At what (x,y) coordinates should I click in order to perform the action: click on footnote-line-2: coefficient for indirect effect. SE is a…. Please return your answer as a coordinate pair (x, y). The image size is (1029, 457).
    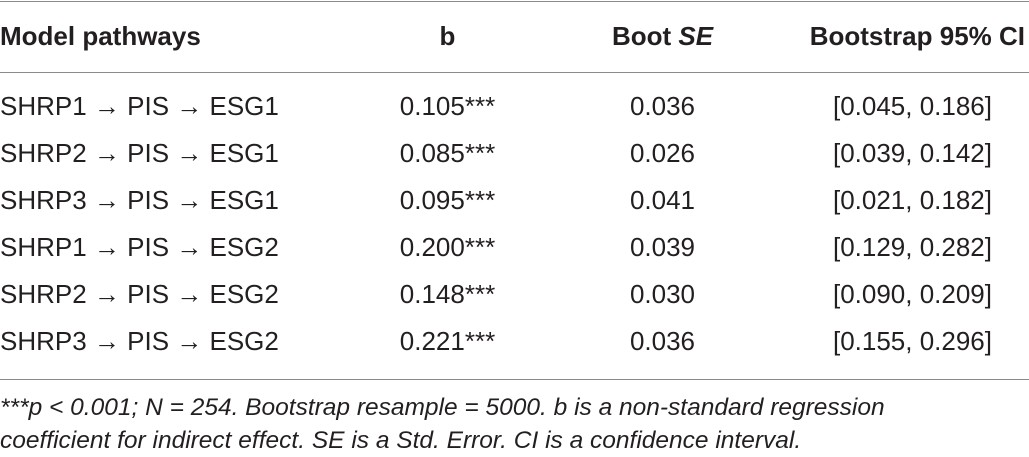
    Looking at the image, I should click on (401, 440).